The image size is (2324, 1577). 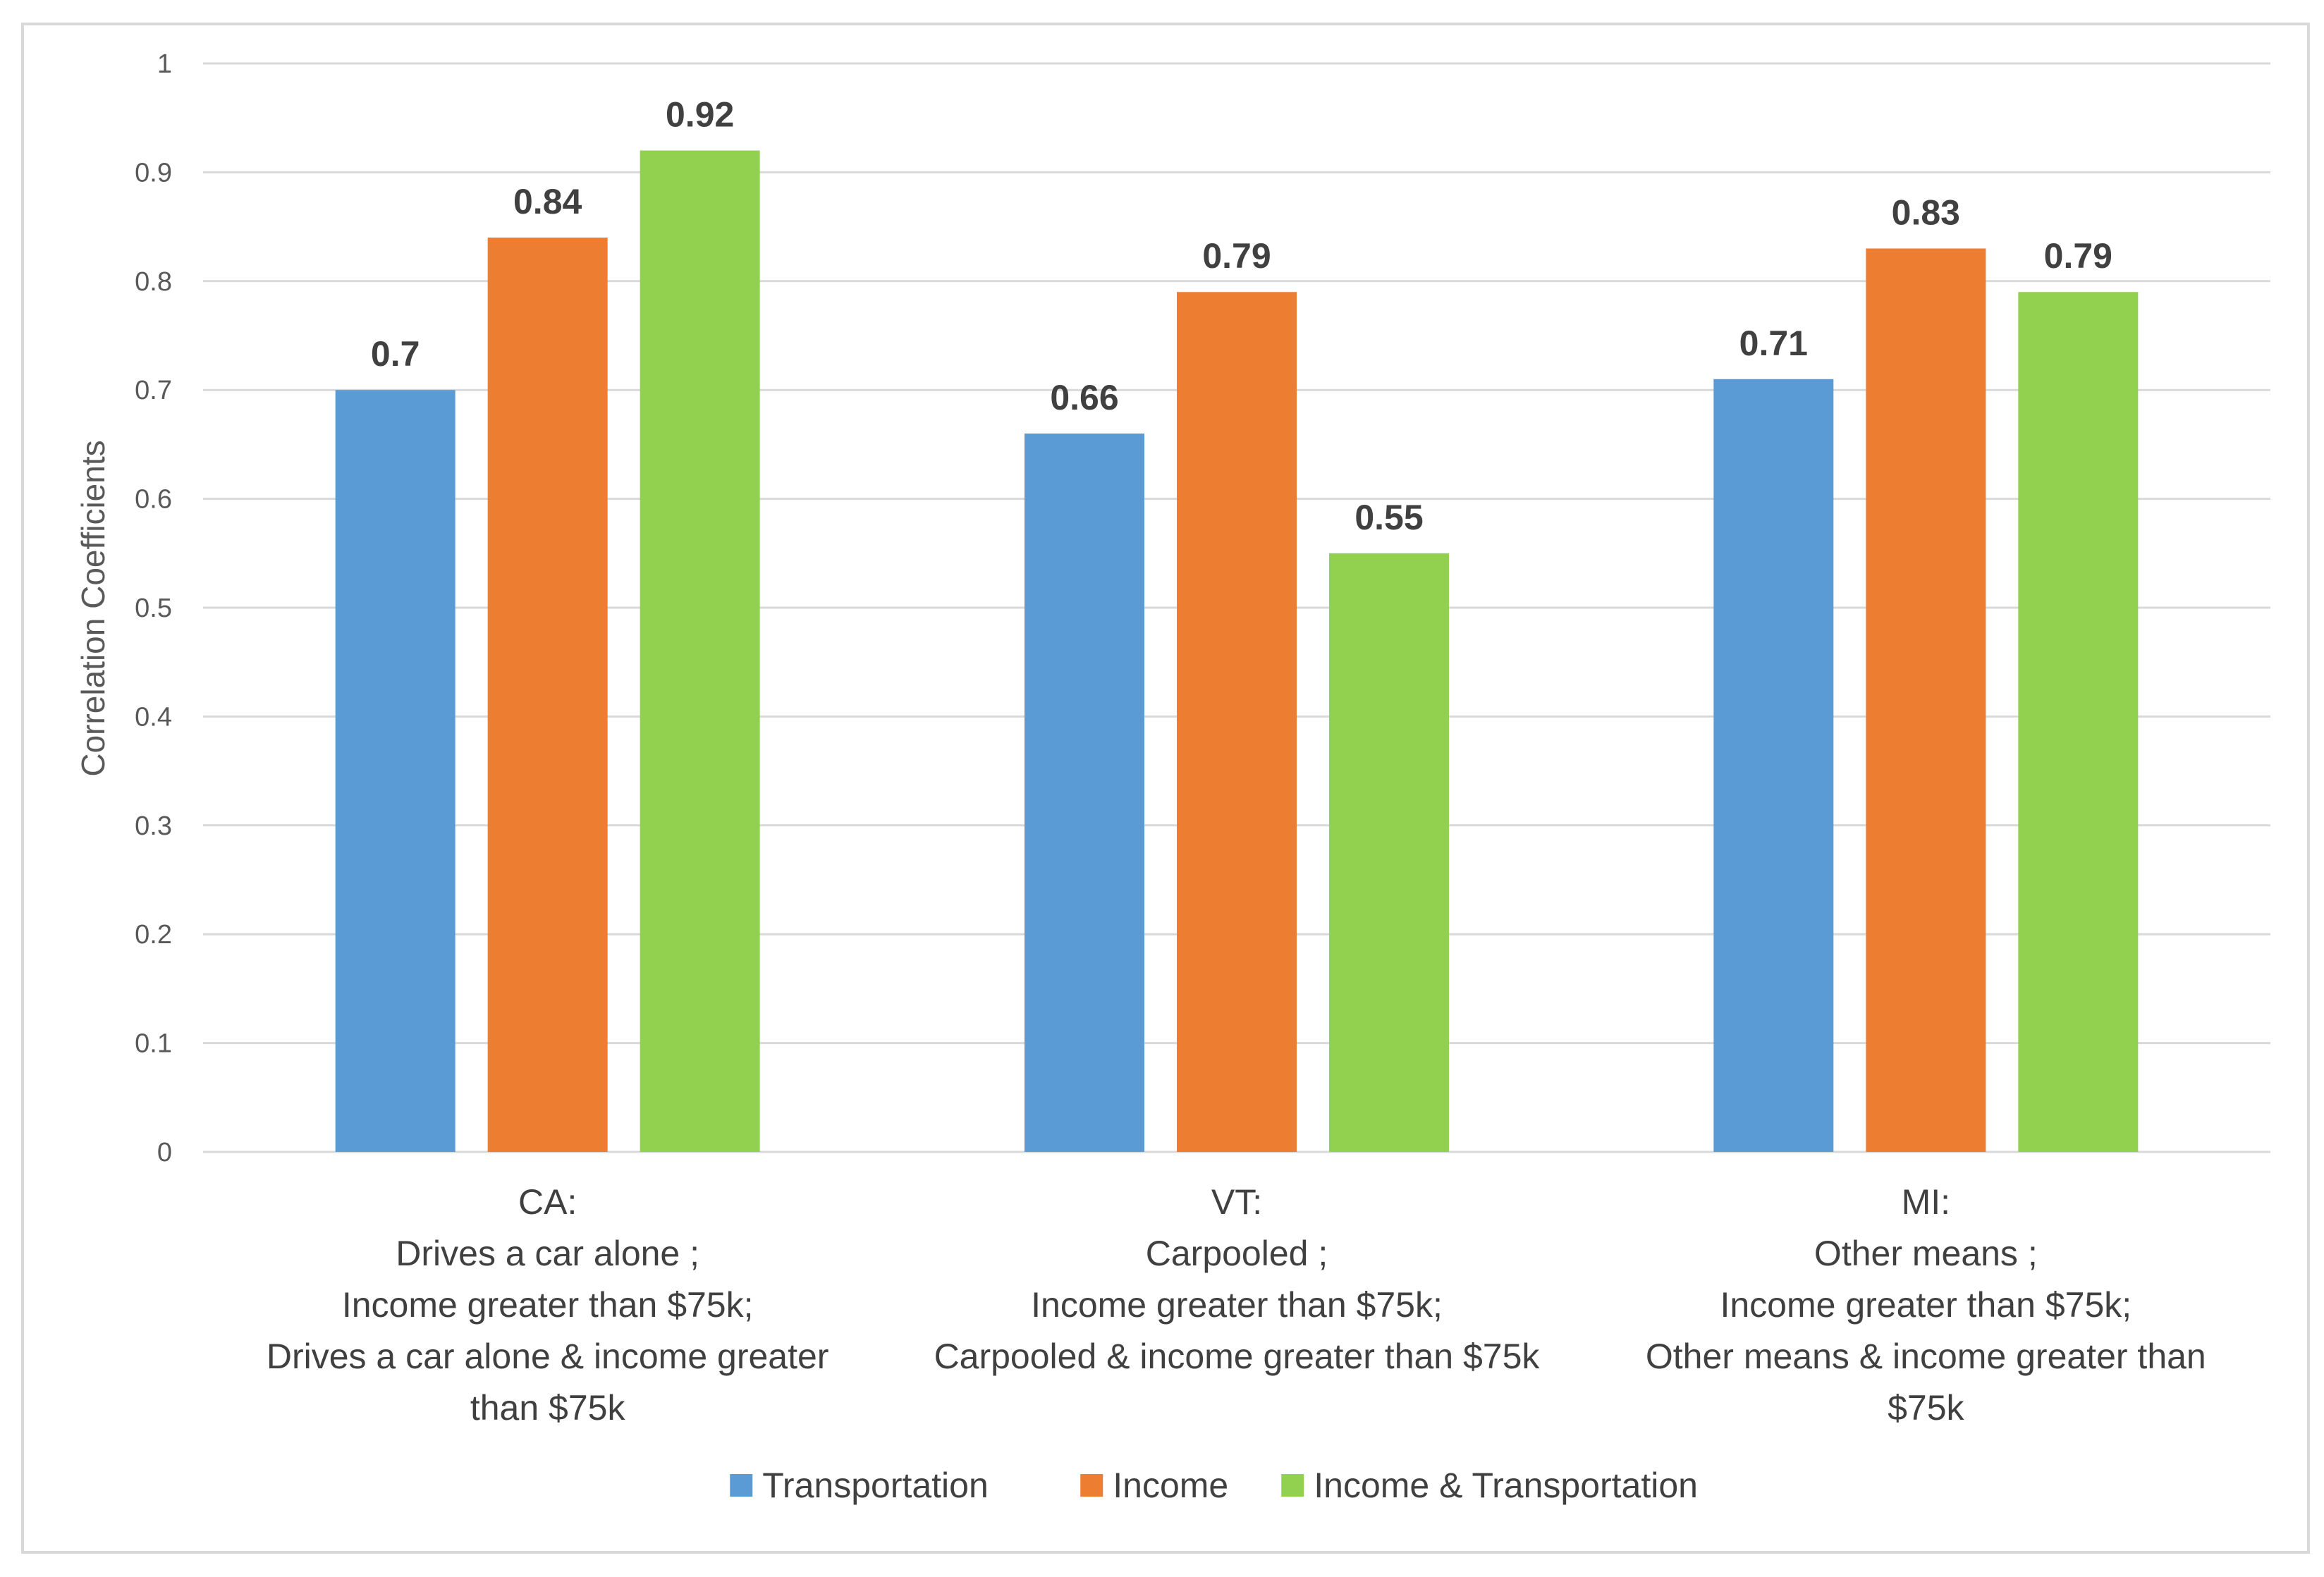 I want to click on y-tick-label: 0, so click(x=164, y=1152).